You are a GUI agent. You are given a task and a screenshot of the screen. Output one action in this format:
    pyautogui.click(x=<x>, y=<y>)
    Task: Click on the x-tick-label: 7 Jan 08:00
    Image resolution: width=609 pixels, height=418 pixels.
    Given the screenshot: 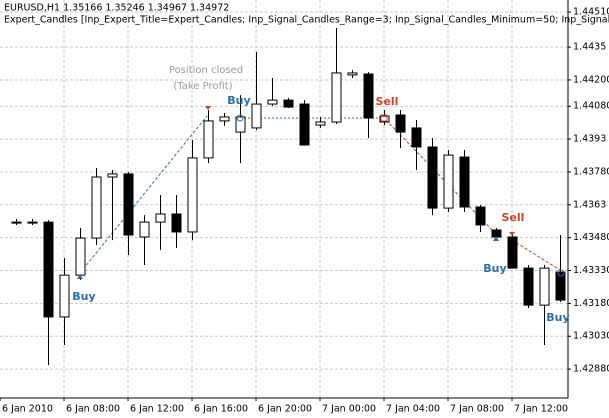 What is the action you would take?
    pyautogui.click(x=477, y=409)
    